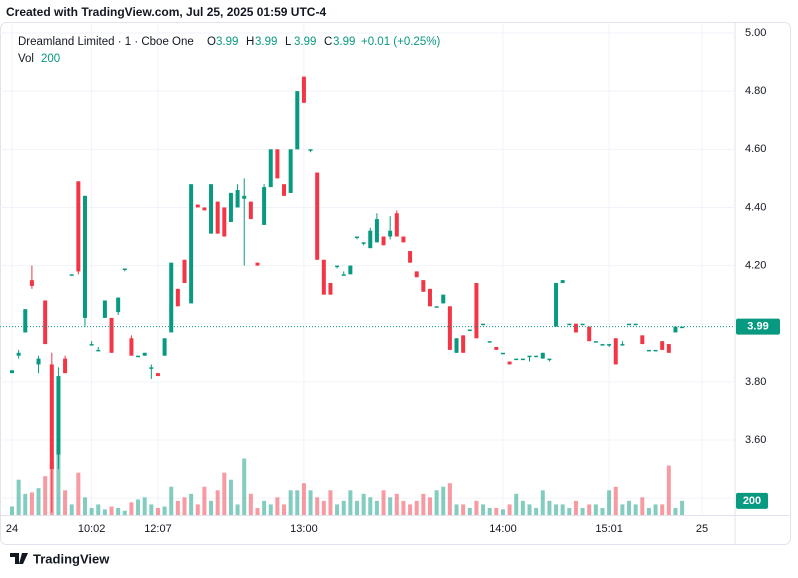  What do you see at coordinates (92, 529) in the screenshot?
I see `x-tick-label: 10:02` at bounding box center [92, 529].